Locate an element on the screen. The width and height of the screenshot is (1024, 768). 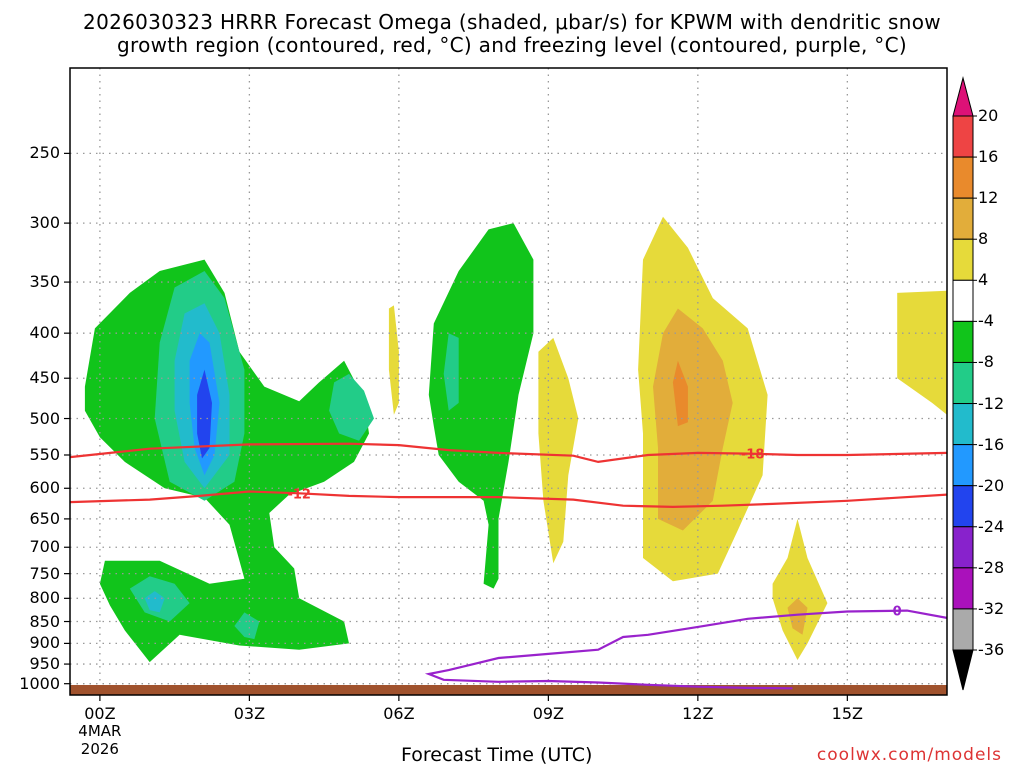
colorbar-band--36-to--32 is located at coordinates (963, 629).